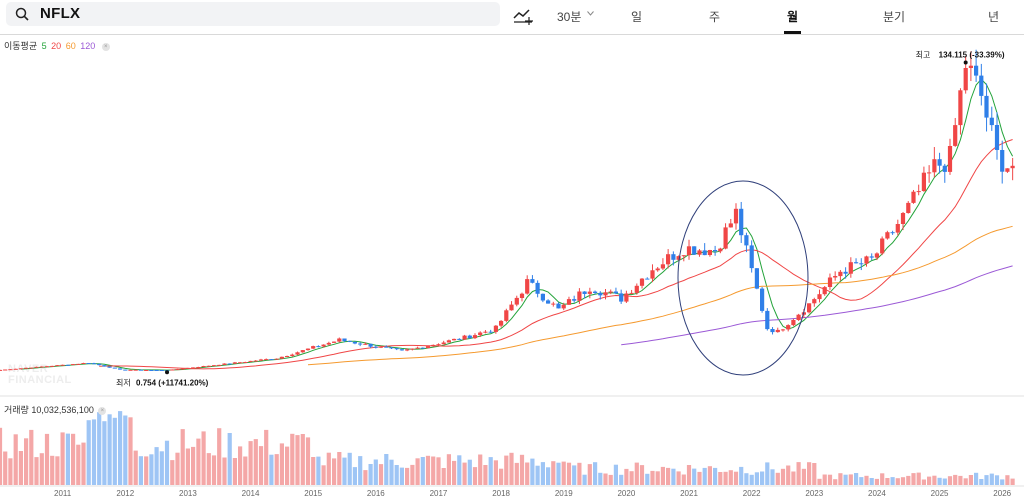 This screenshot has width=1024, height=499. What do you see at coordinates (715, 17) in the screenshot?
I see `period-week: 주` at bounding box center [715, 17].